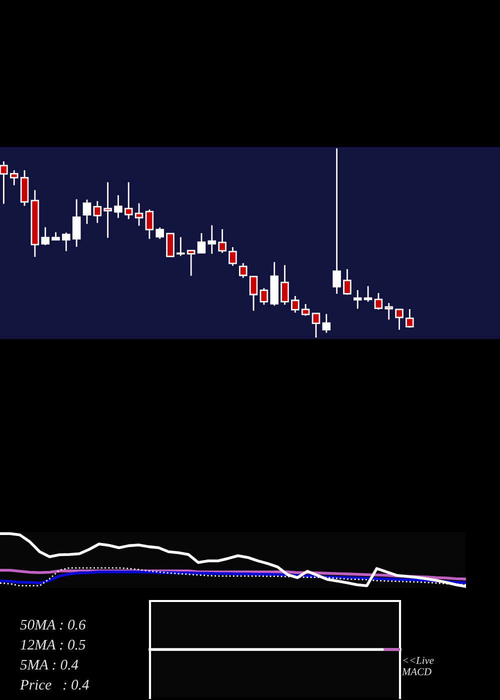 The image size is (500, 700). I want to click on text: 5MA : 0.4, so click(49, 665).